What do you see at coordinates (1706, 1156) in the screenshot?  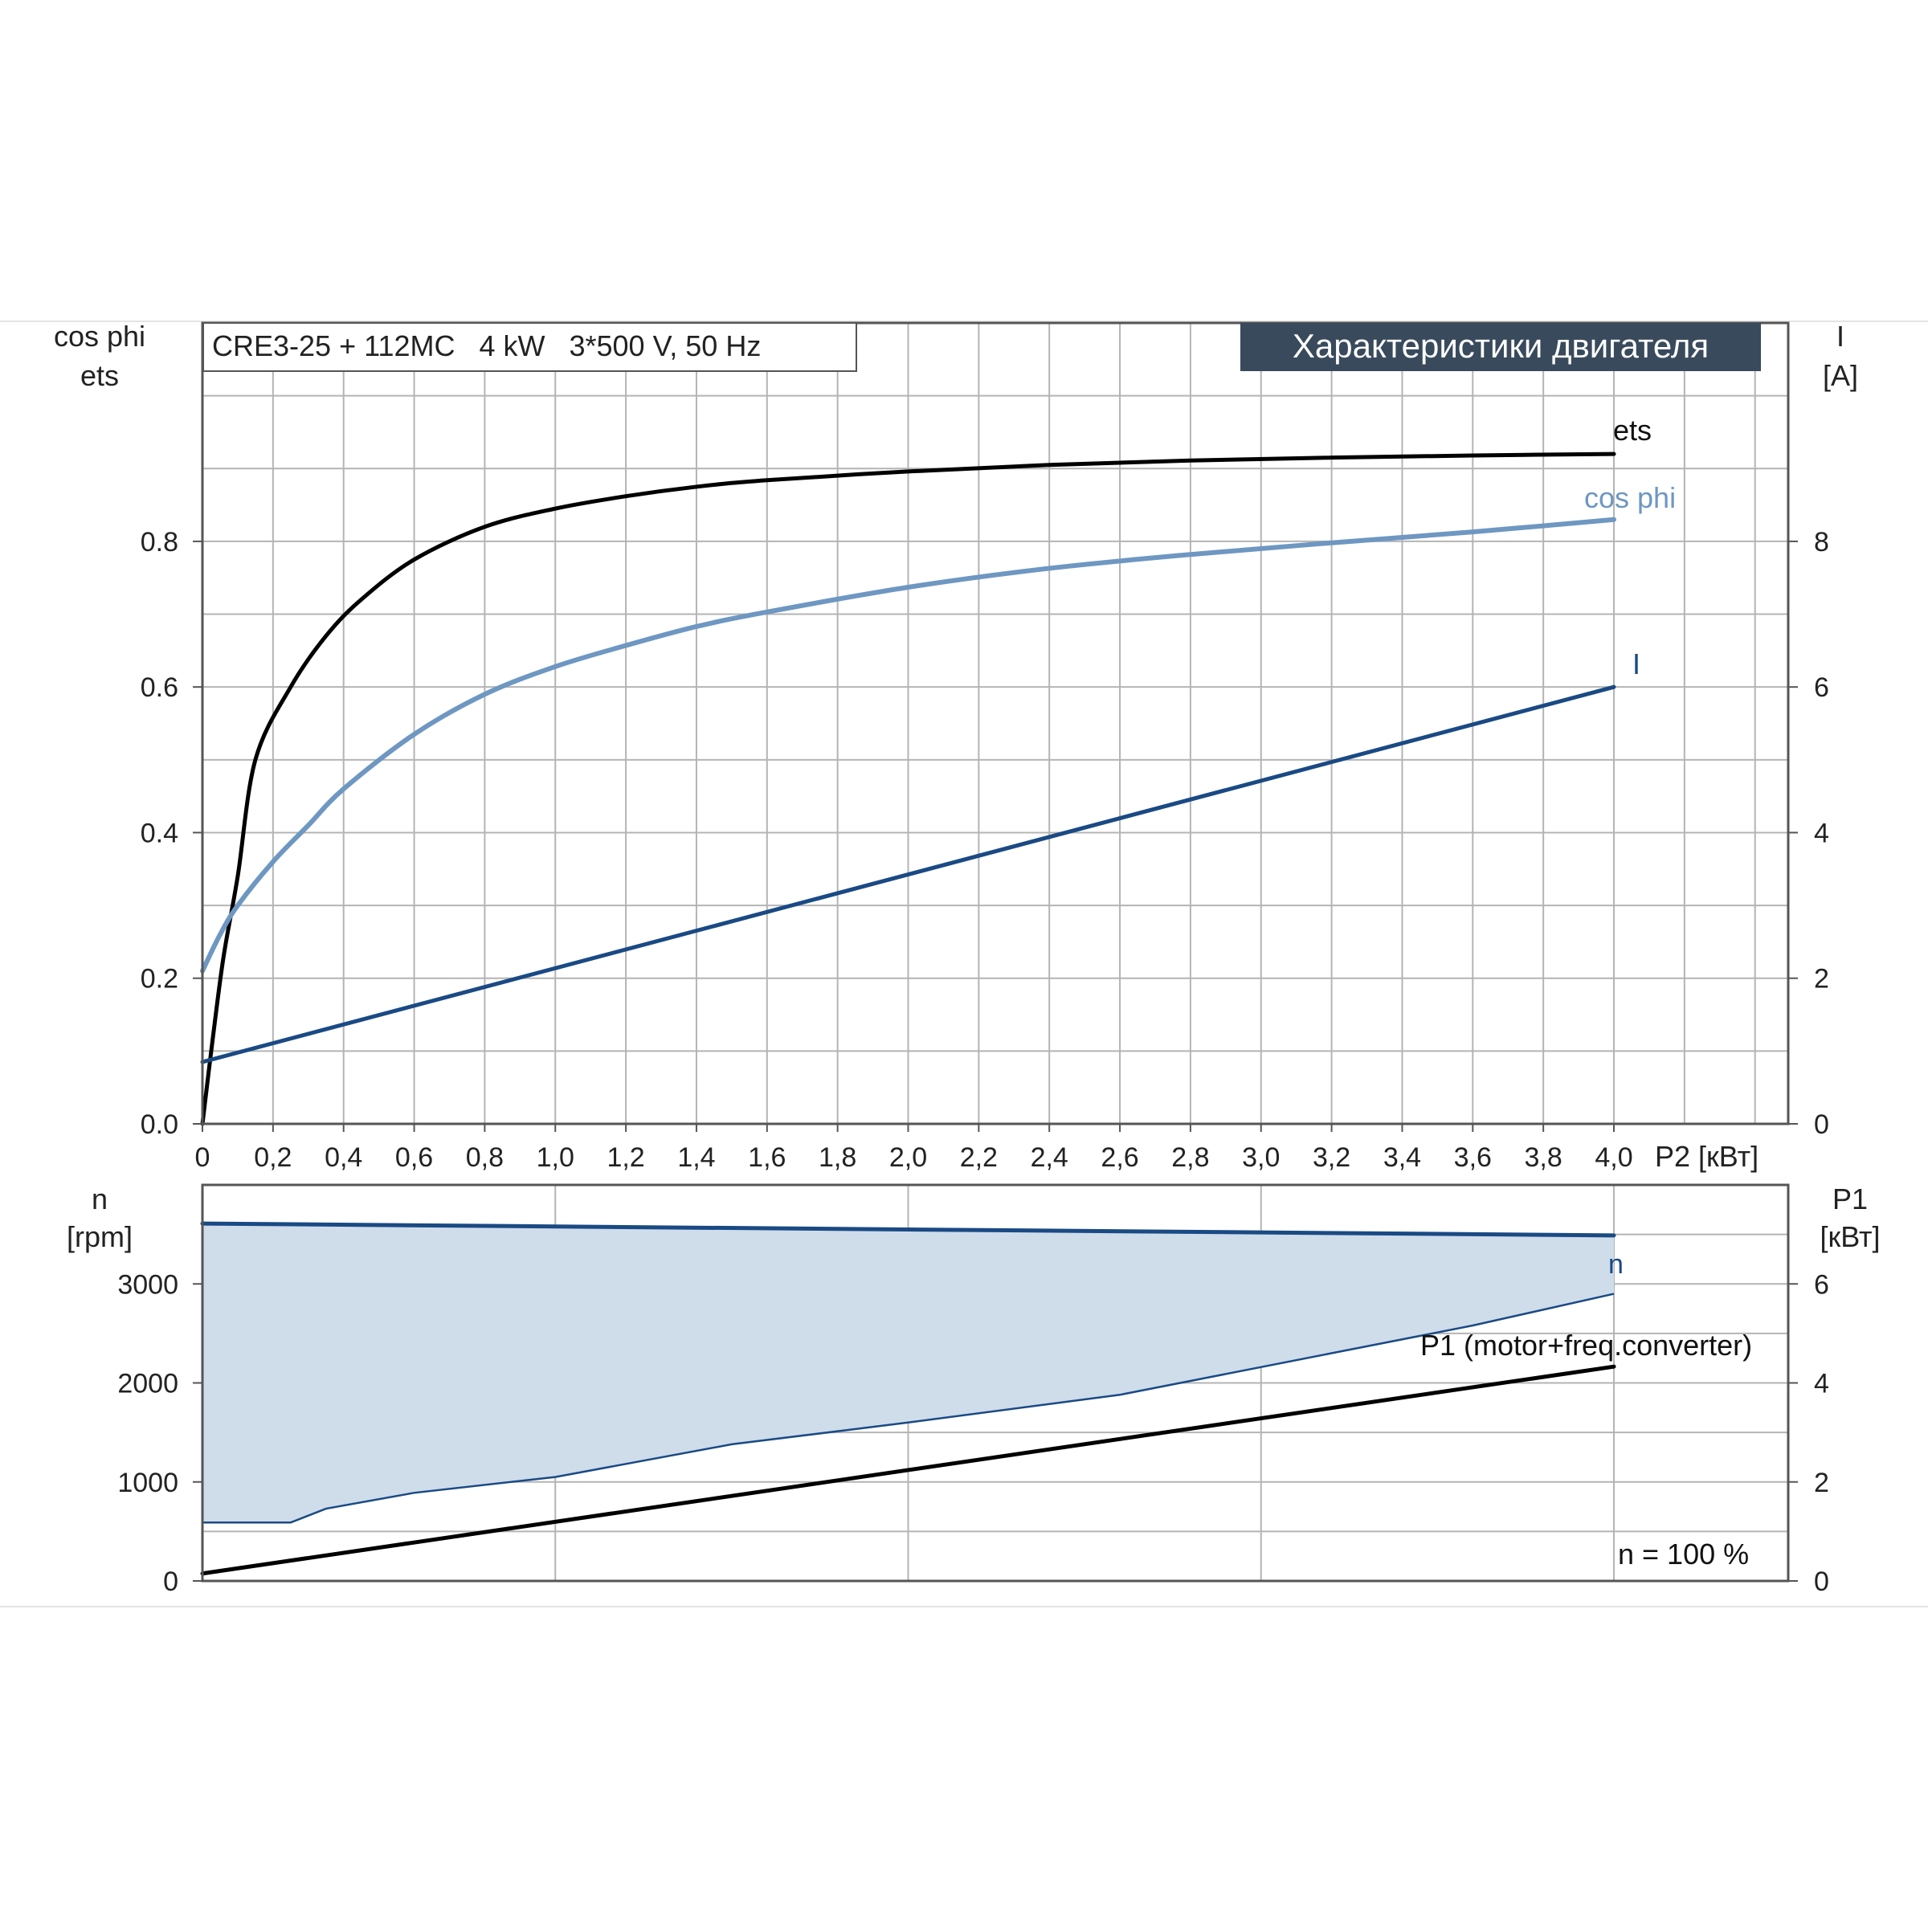 I see `x-axis-label: P2 [кВт]` at bounding box center [1706, 1156].